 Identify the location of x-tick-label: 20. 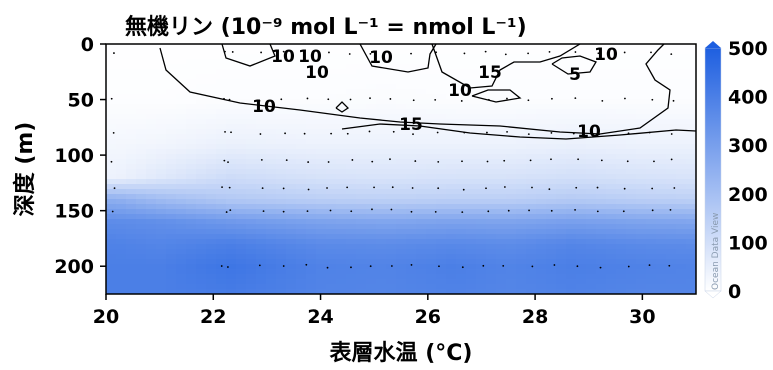
(106, 317).